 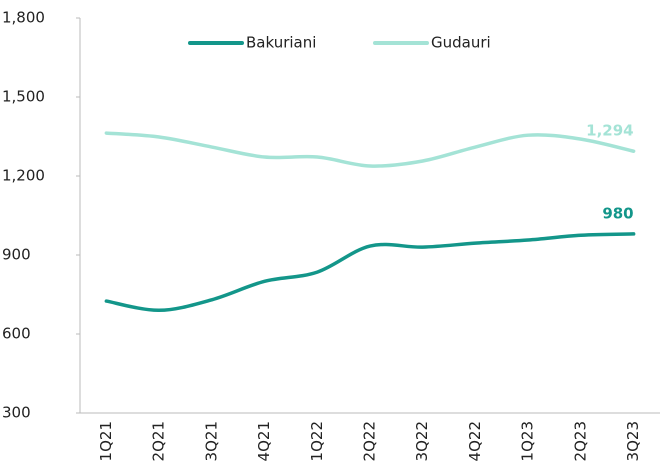 I want to click on x-tick-label: 4Q21, so click(x=264, y=441).